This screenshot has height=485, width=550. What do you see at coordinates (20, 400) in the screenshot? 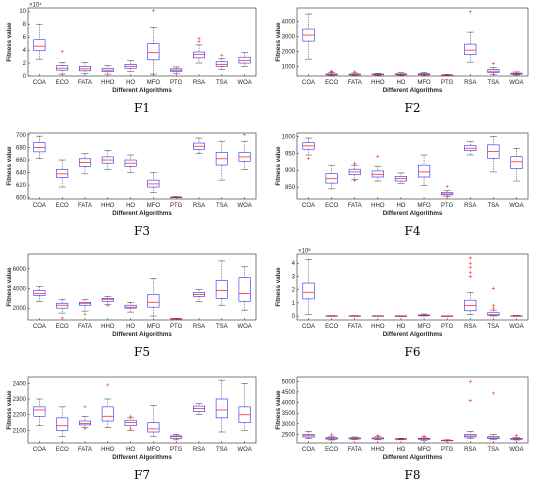
I see `y-tick-label: 2300` at bounding box center [20, 400].